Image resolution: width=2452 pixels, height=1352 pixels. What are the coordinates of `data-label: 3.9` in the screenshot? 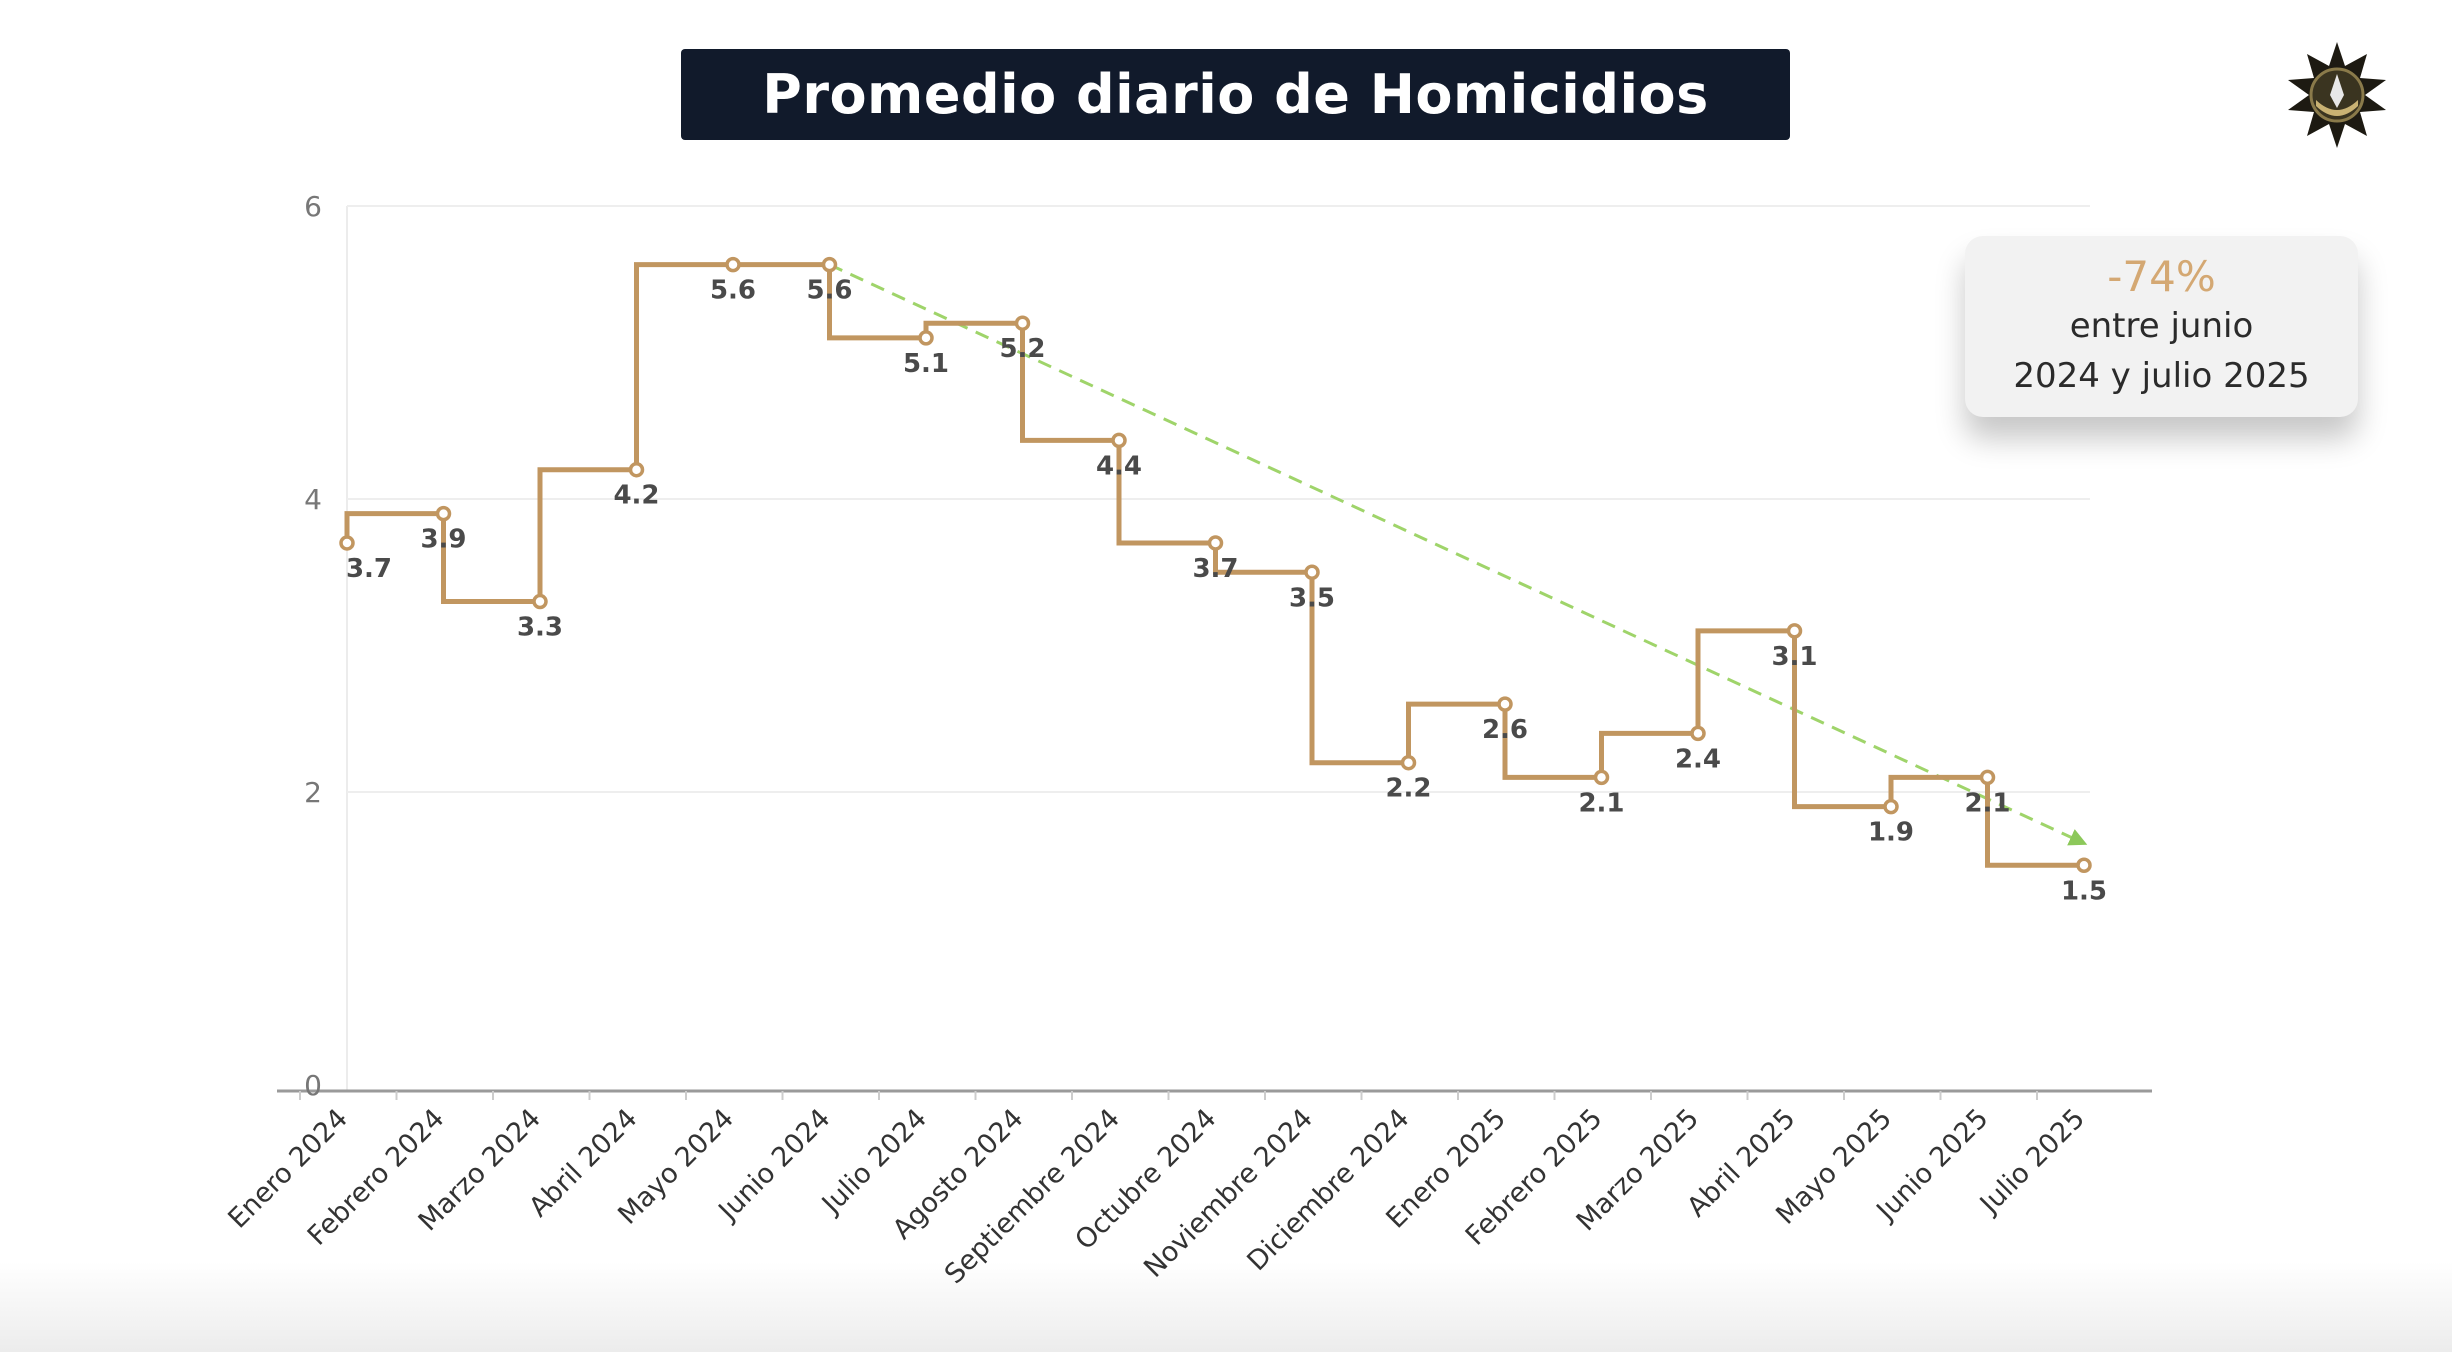 It's located at (443, 540).